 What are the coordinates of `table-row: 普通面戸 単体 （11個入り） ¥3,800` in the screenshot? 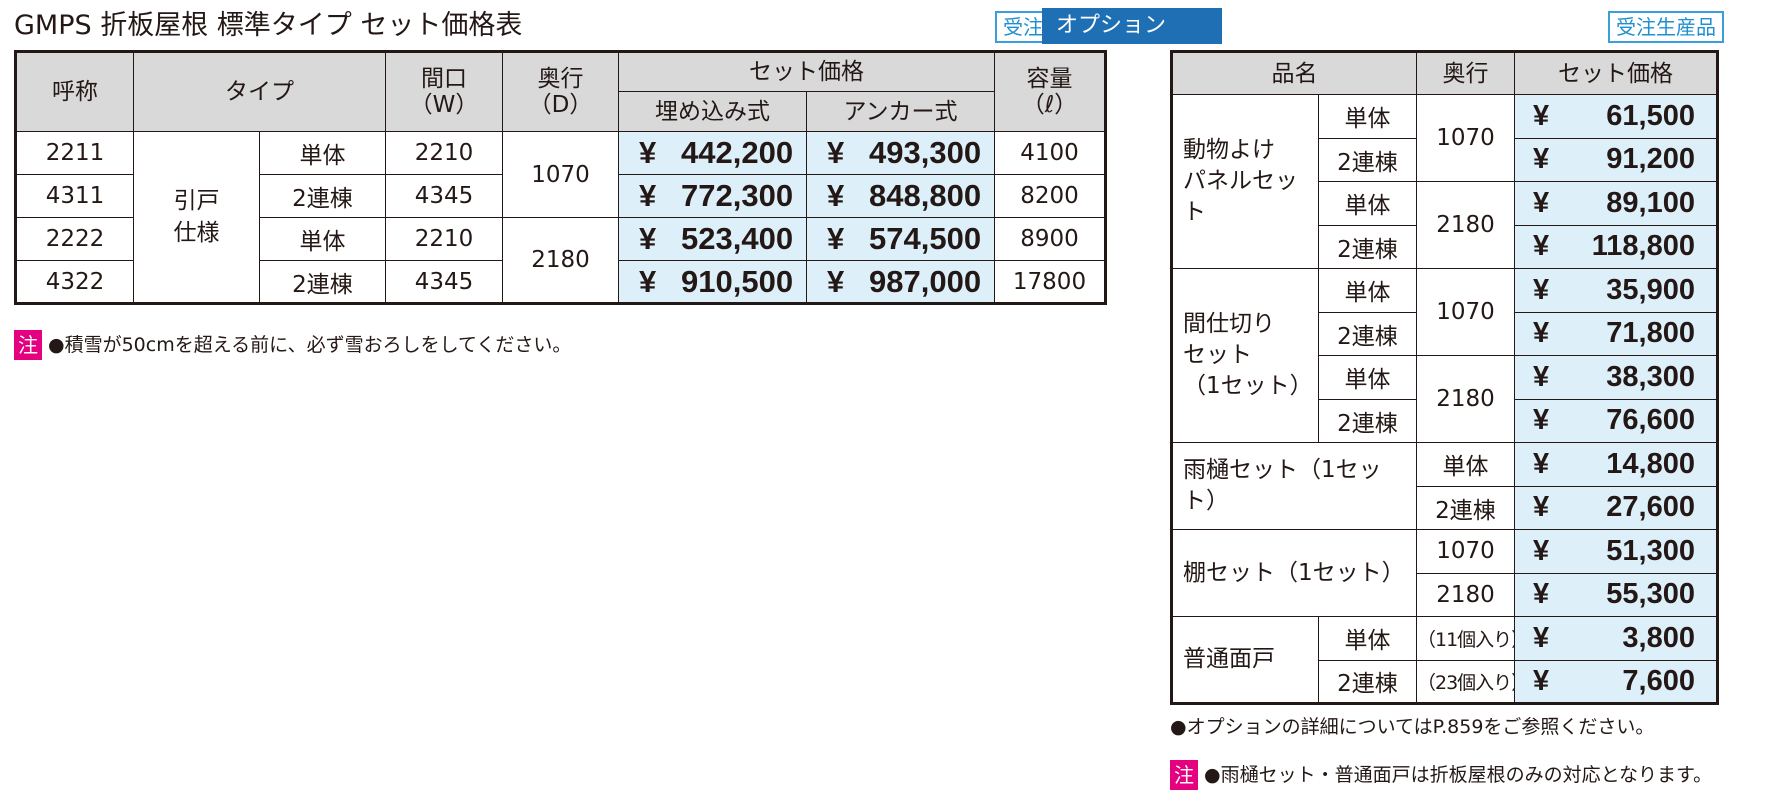 It's located at (1444, 660).